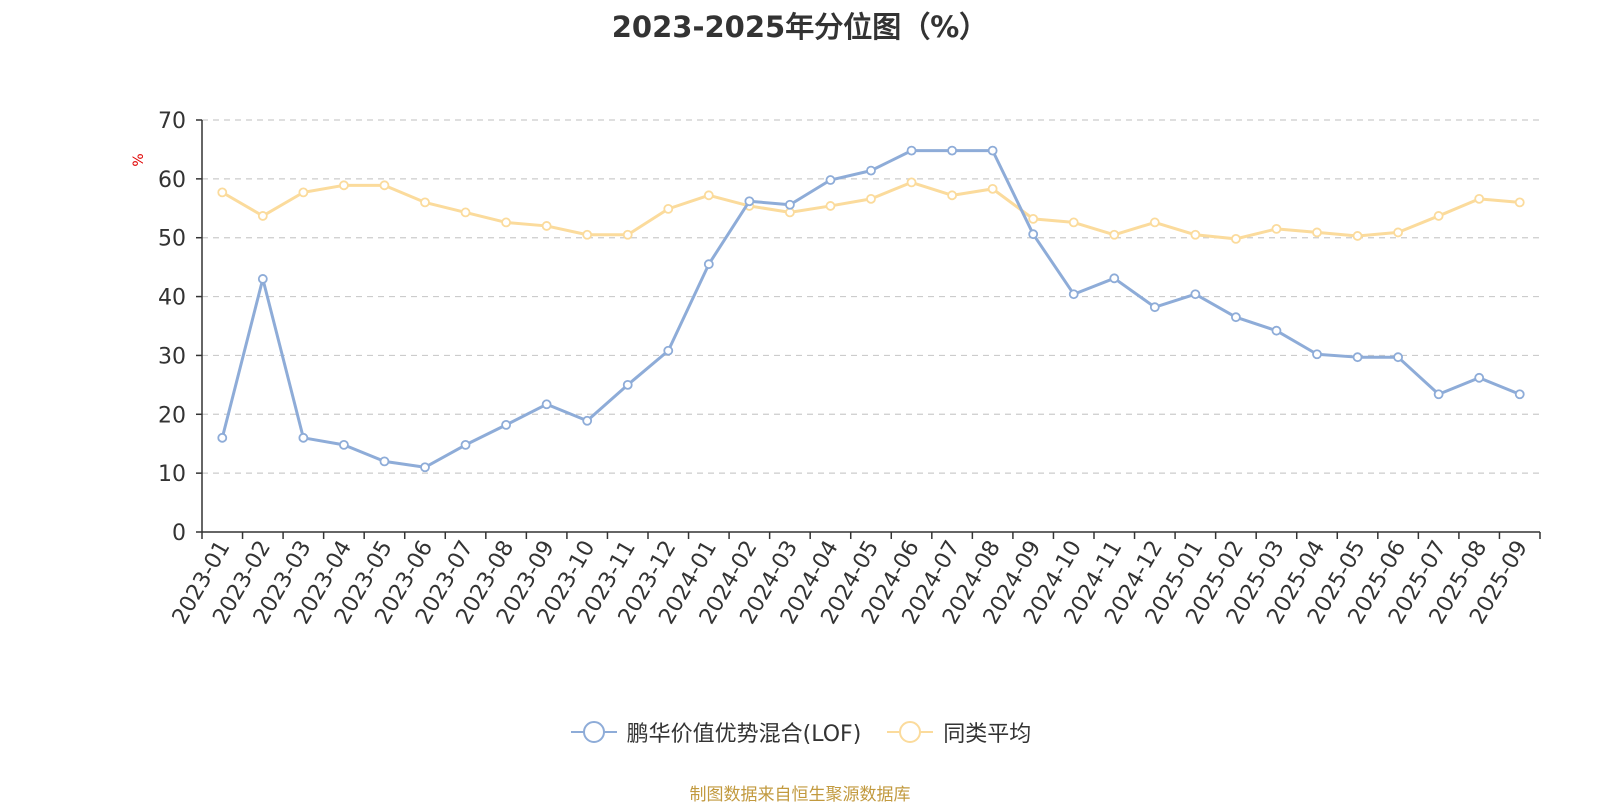 This screenshot has width=1600, height=805. I want to click on y-tick-label: 10, so click(172, 474).